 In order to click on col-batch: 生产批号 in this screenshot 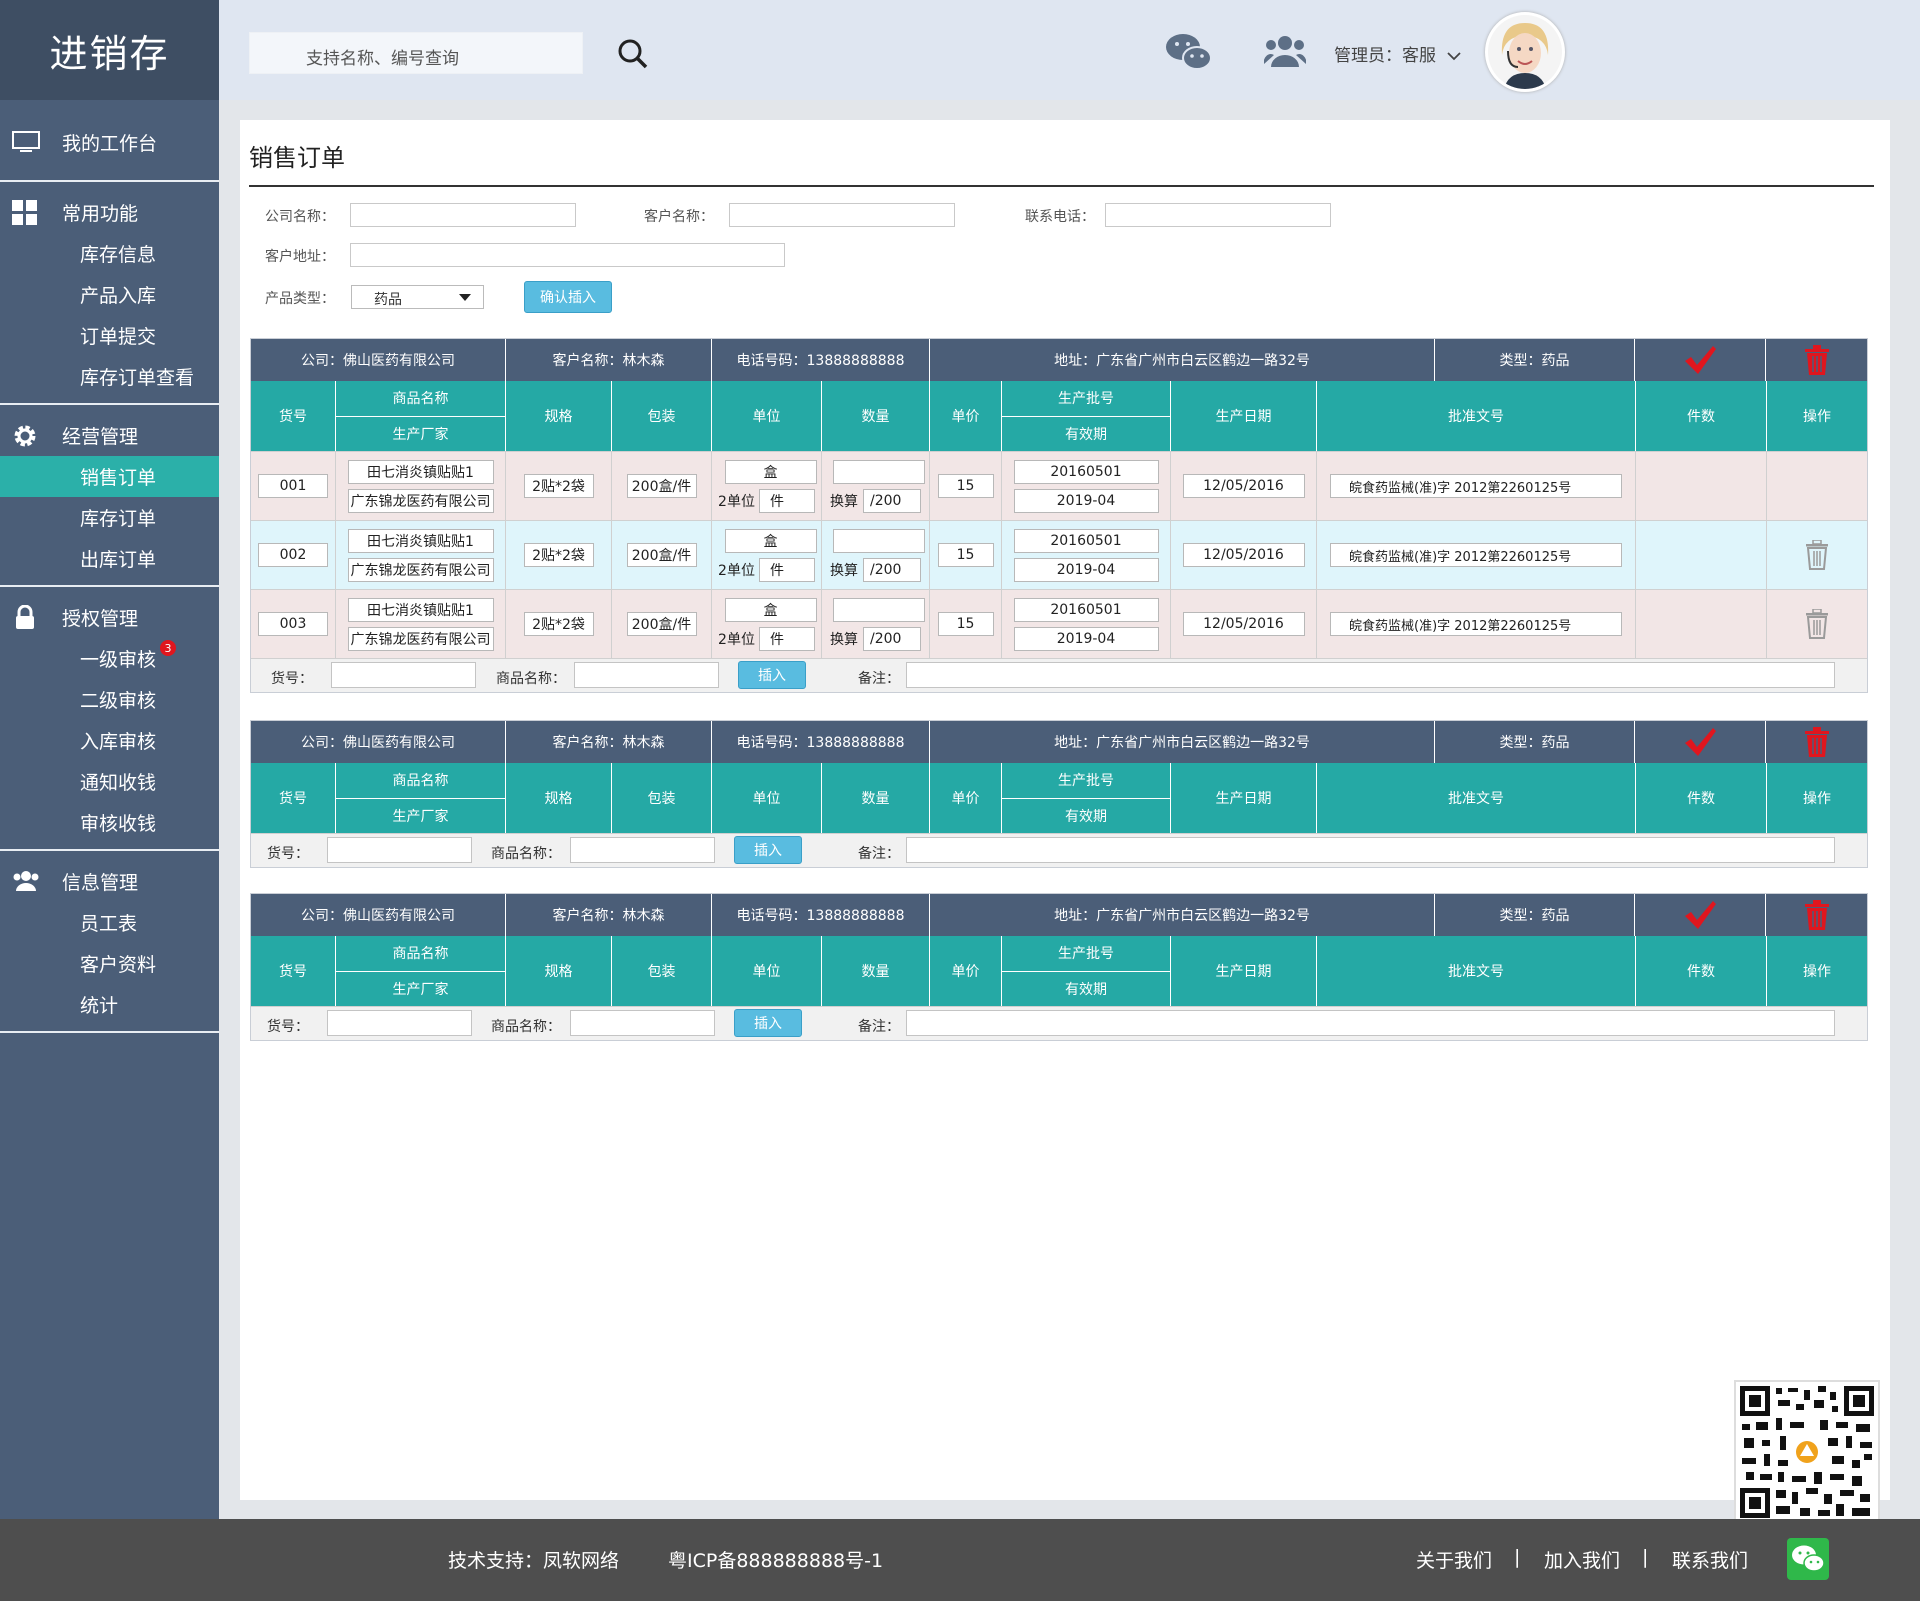, I will do `click(1086, 781)`.